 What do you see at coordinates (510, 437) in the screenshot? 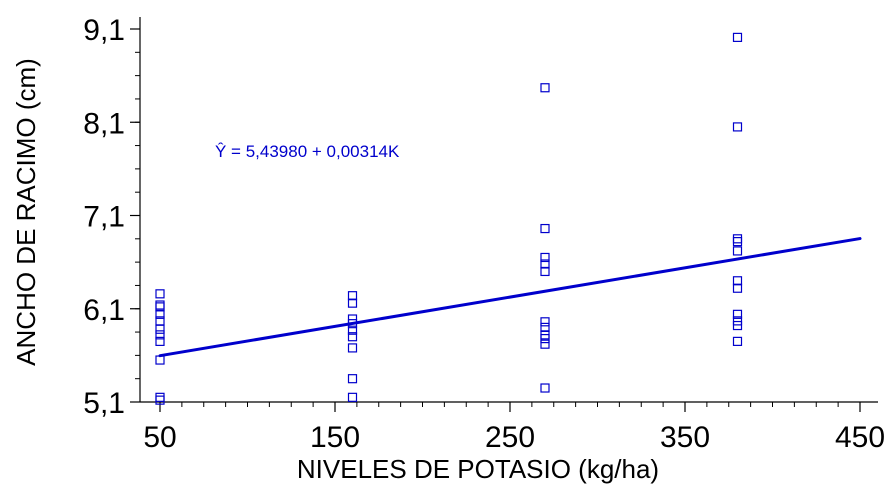
I see `x-tick-label: 250` at bounding box center [510, 437].